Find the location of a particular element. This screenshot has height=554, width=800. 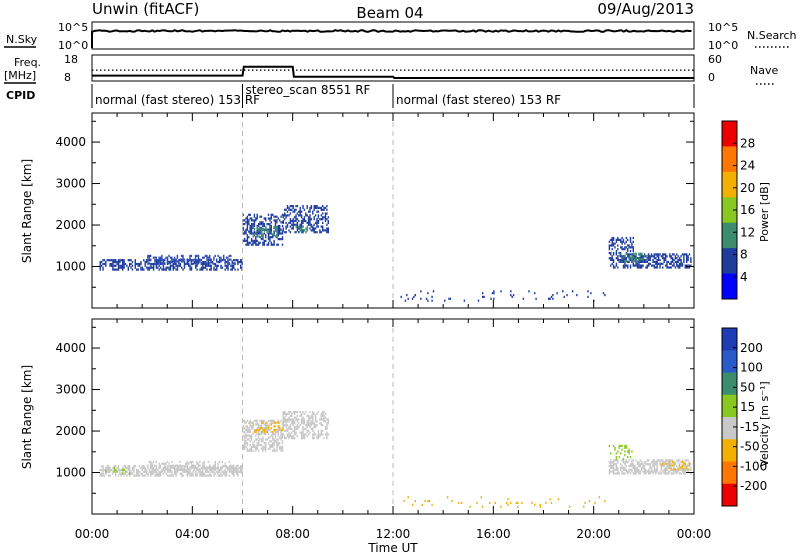

velocity-colorbar-segment is located at coordinates (729, 473).